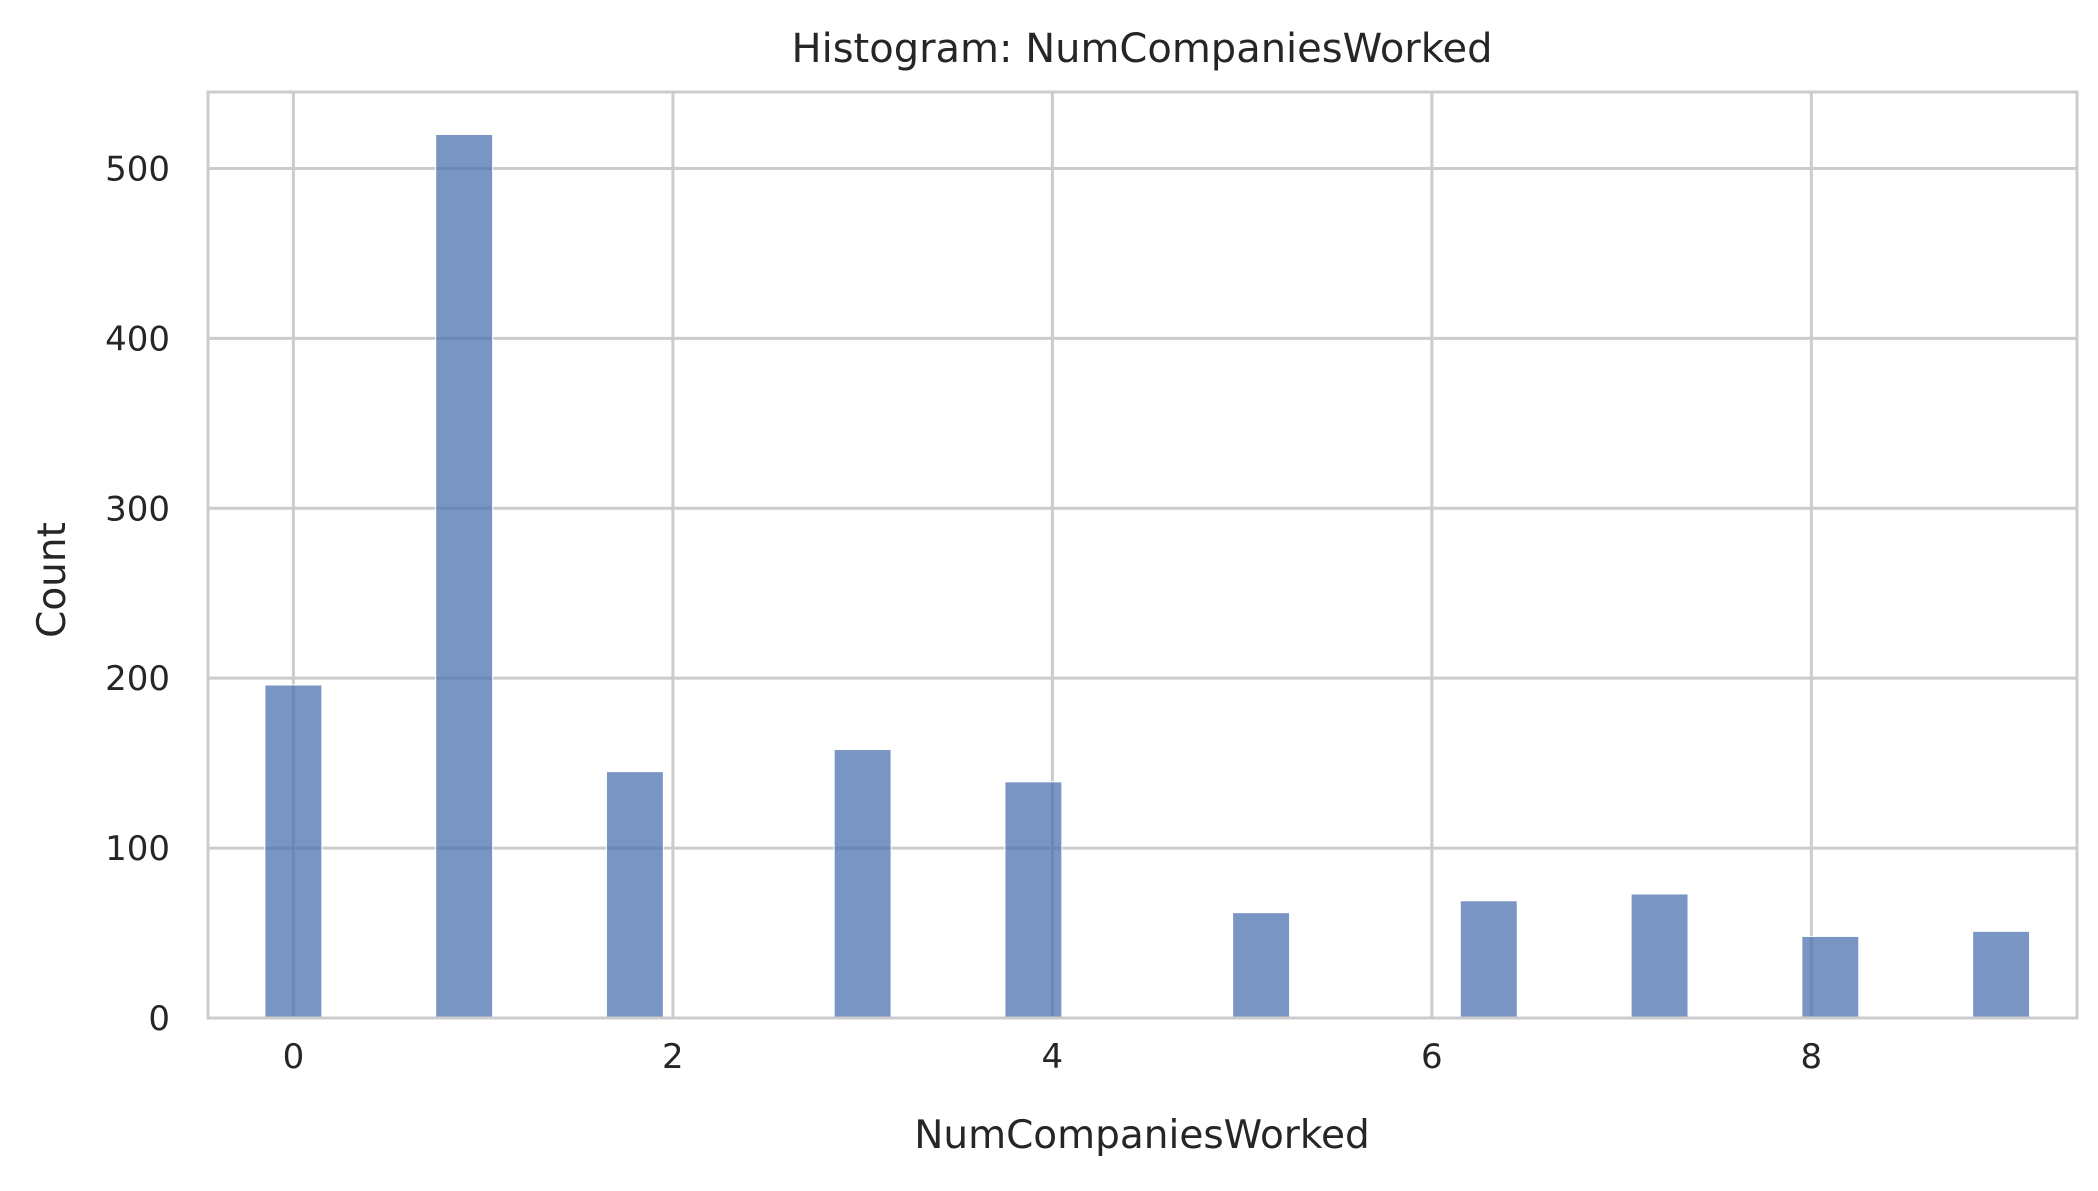  I want to click on y-tick-label: 300, so click(137, 509).